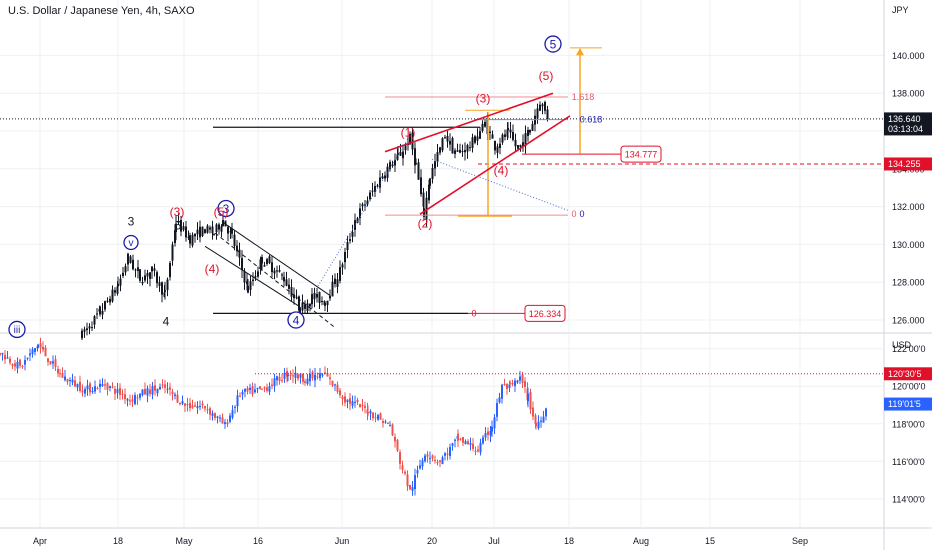 The image size is (932, 550). Describe the element at coordinates (908, 374) in the screenshot. I see `level-price-tag-box` at that location.